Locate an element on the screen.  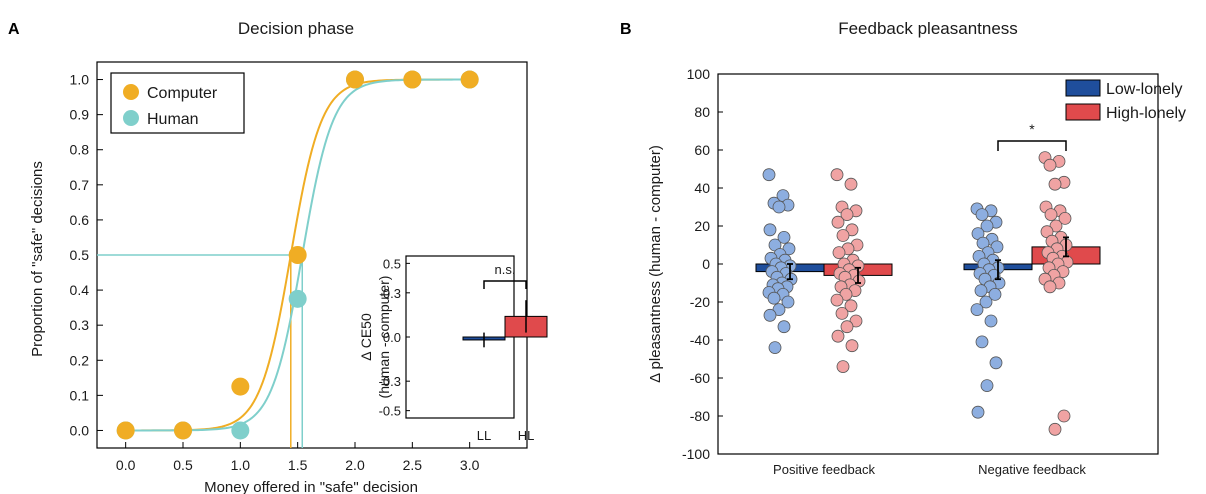
legend-label-low-lonely: Low-lonely is located at coordinates (1144, 89).